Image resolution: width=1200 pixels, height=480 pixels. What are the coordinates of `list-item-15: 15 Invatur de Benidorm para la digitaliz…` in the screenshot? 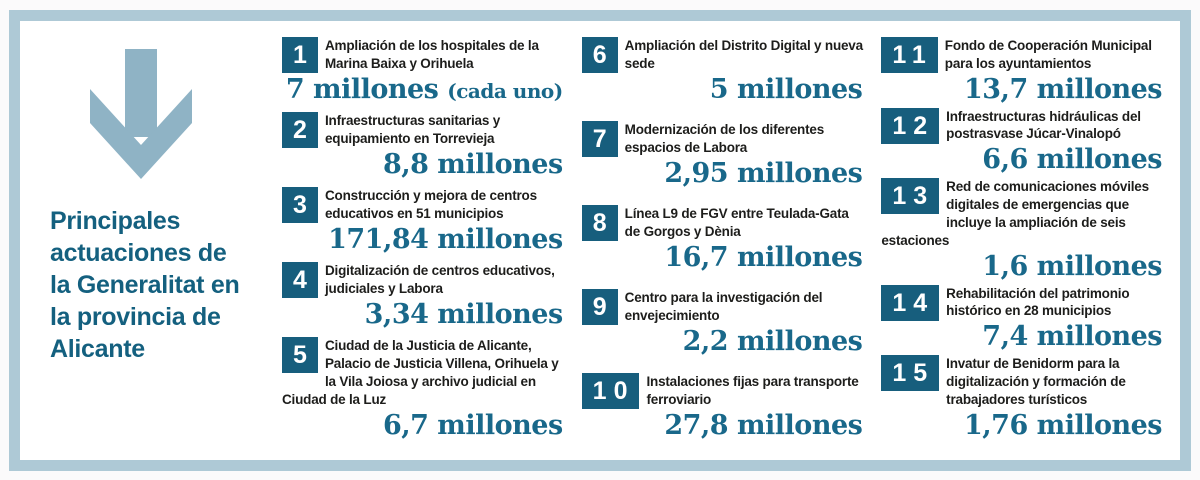 It's located at (1022, 396).